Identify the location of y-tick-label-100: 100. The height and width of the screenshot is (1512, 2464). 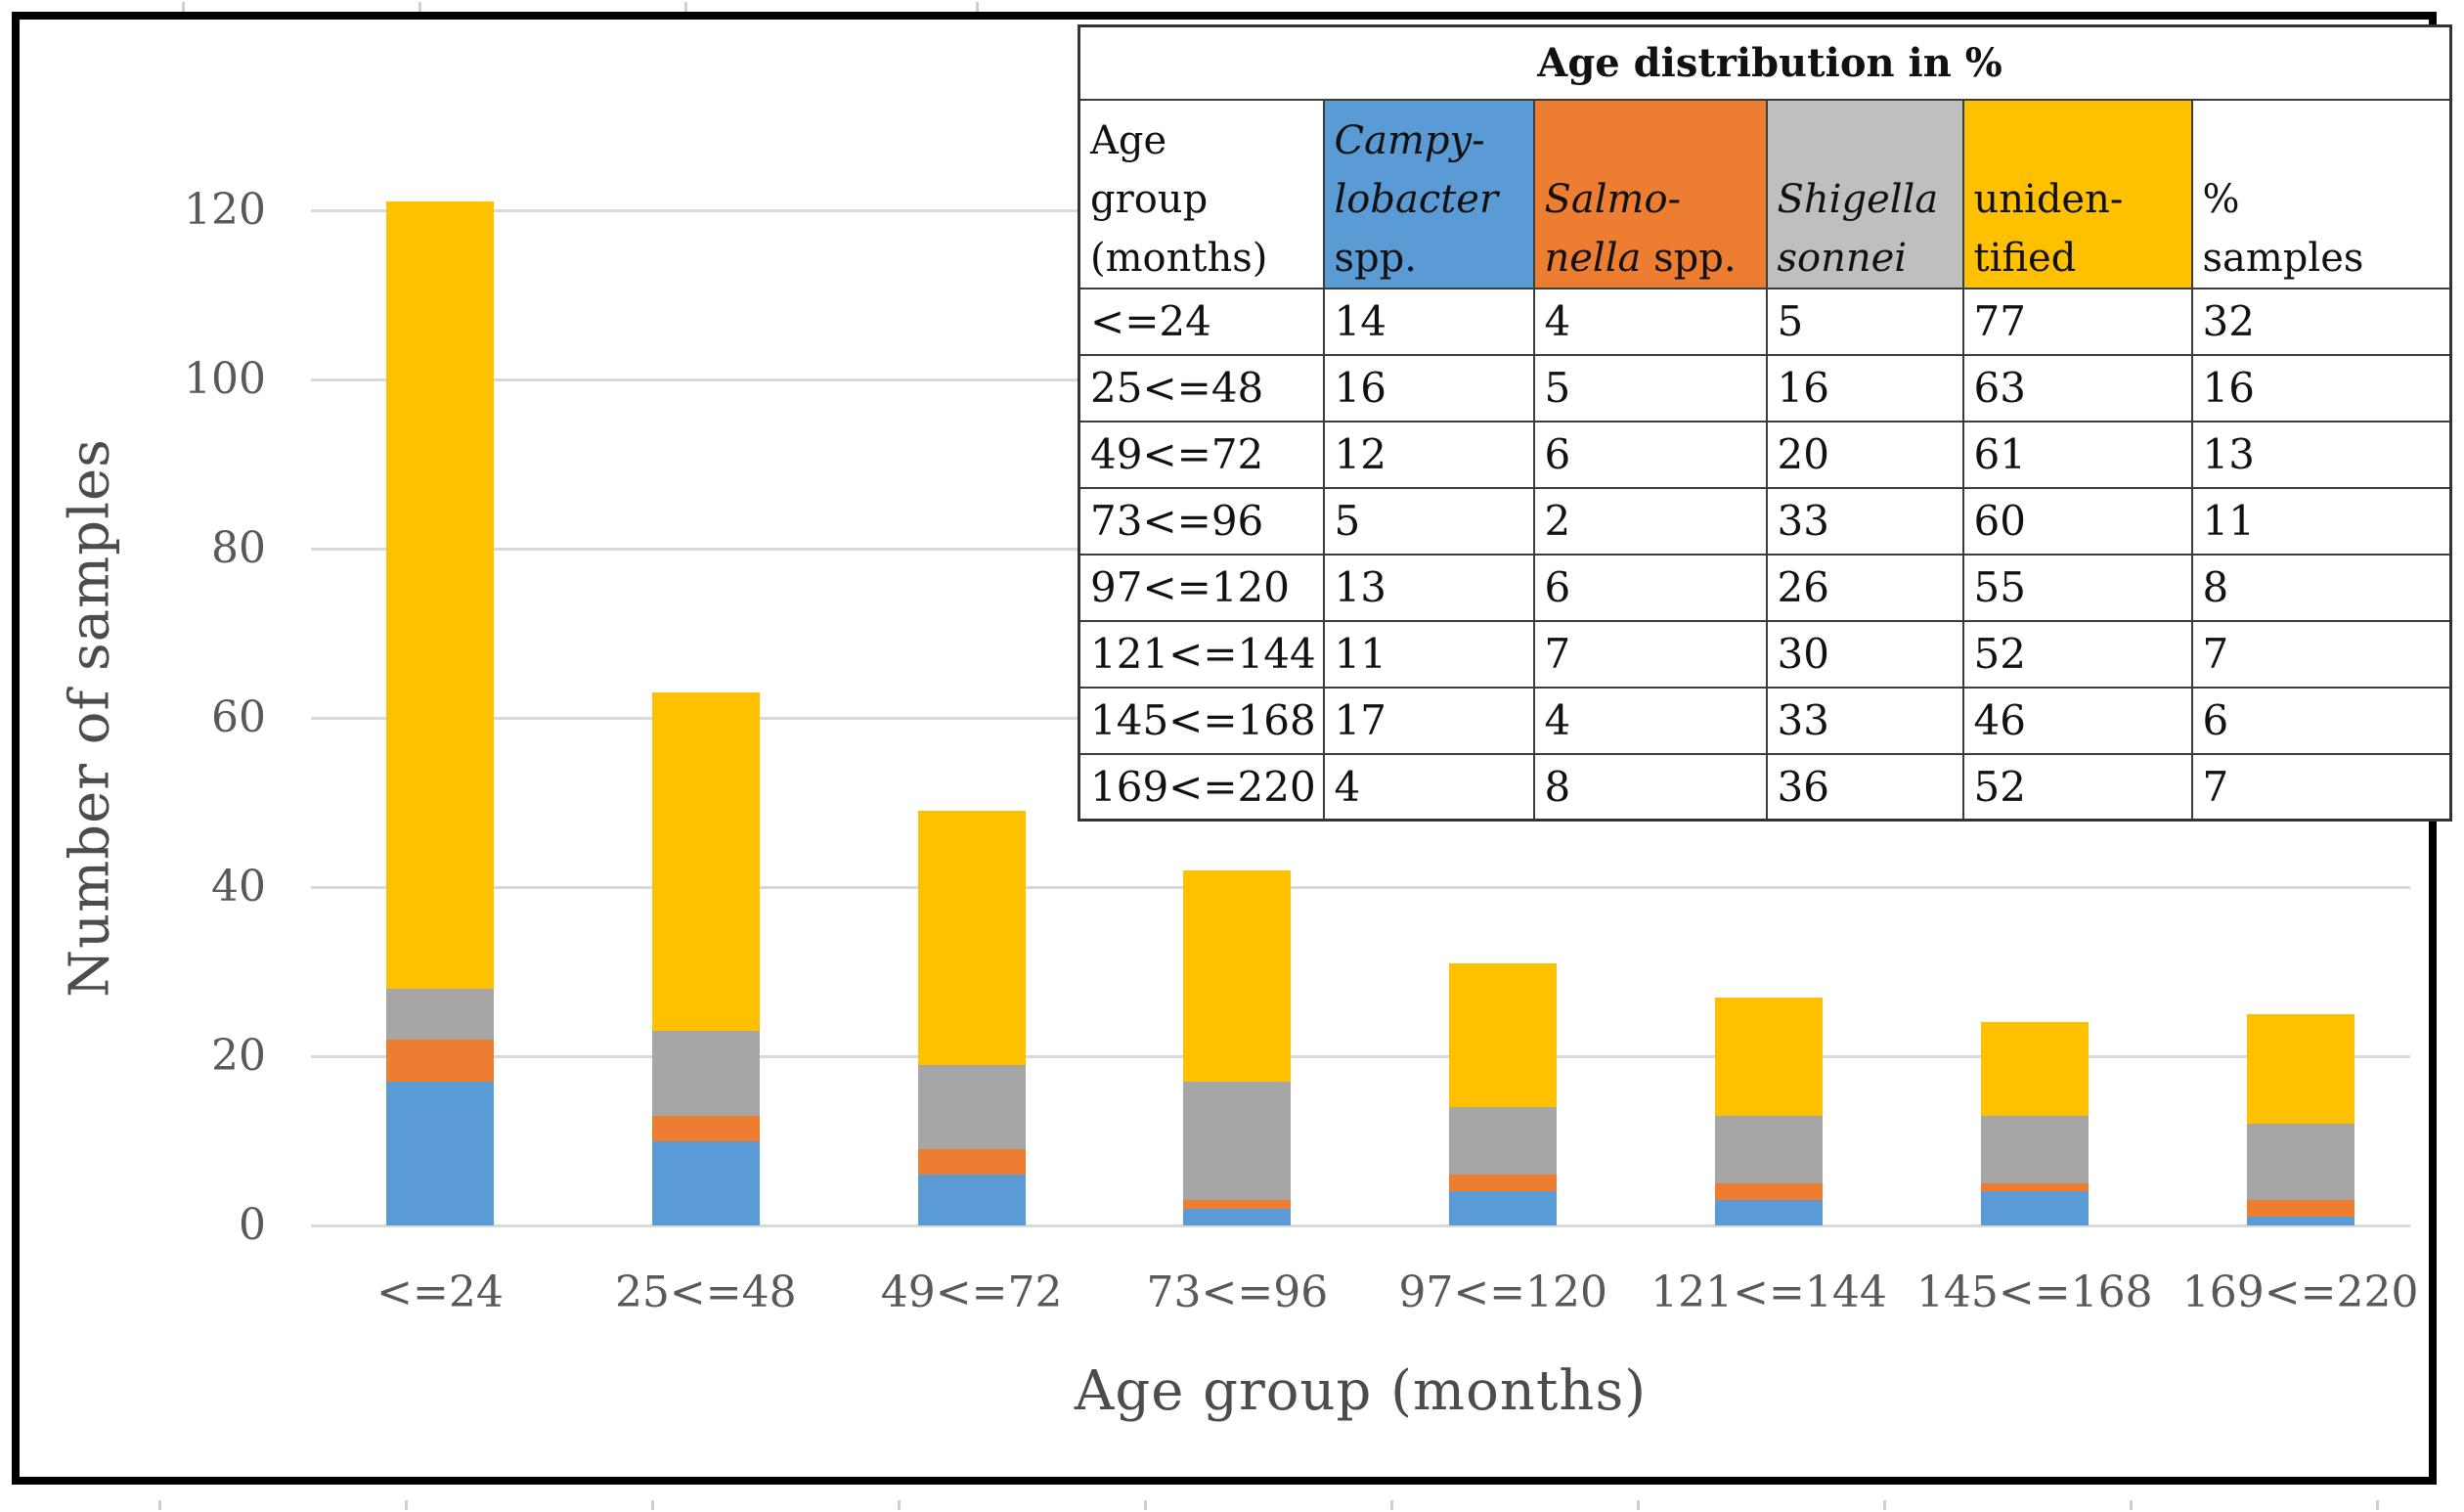
(225, 379).